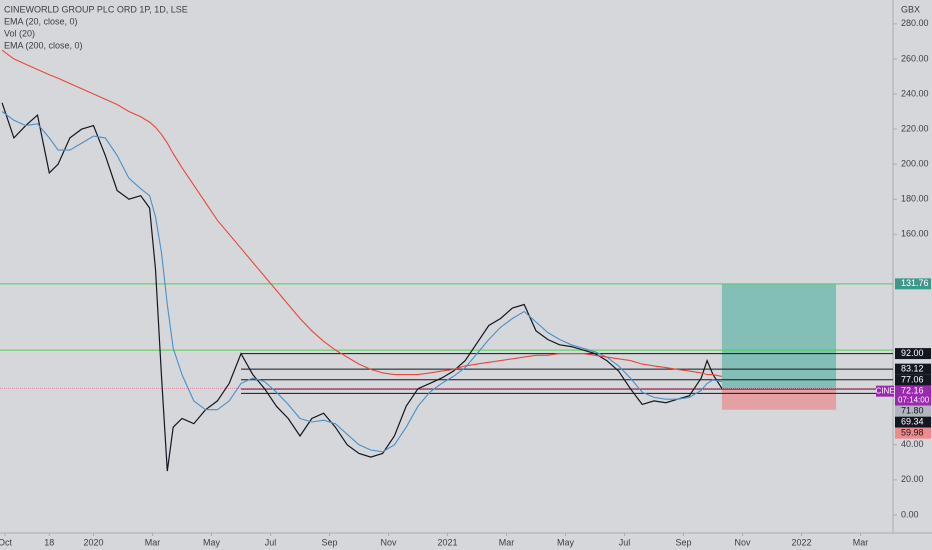 This screenshot has height=550, width=932. I want to click on currency-label: GBX, so click(910, 9).